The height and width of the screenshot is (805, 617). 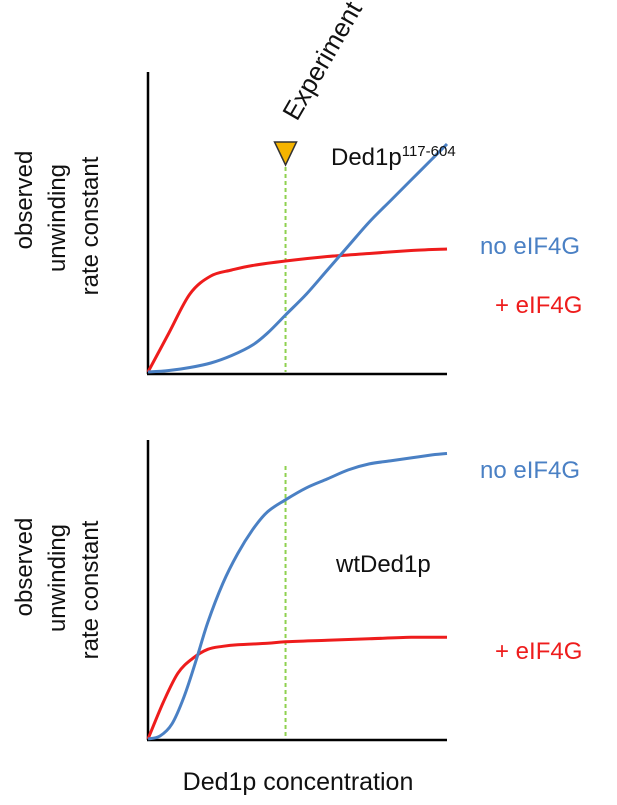 I want to click on bottom-ylabel-line1: observed, so click(x=24, y=567).